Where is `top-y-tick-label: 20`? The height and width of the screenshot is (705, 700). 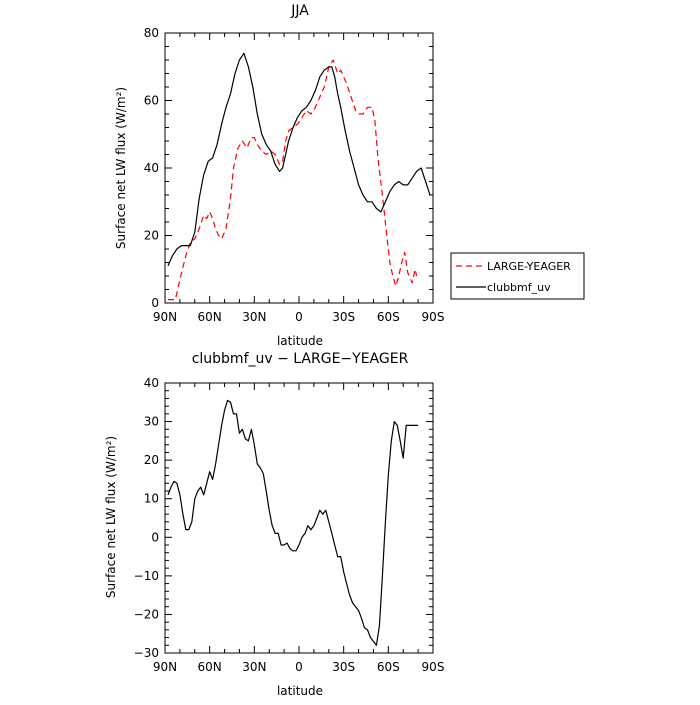 top-y-tick-label: 20 is located at coordinates (151, 236).